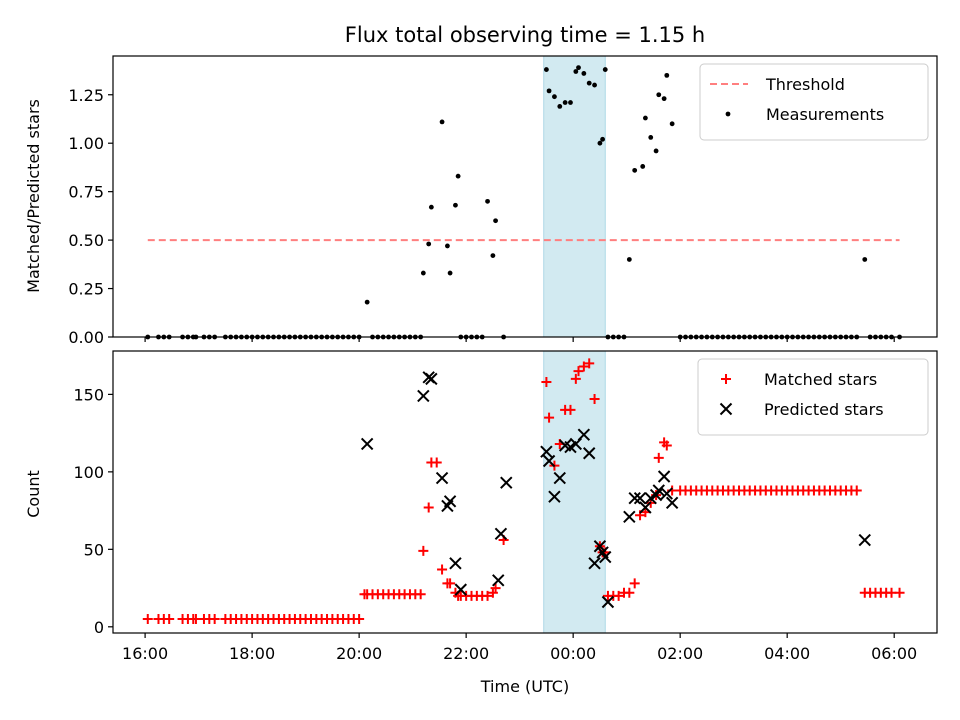  Describe the element at coordinates (88, 472) in the screenshot. I see `bottom-y-tick-label: 100` at that location.